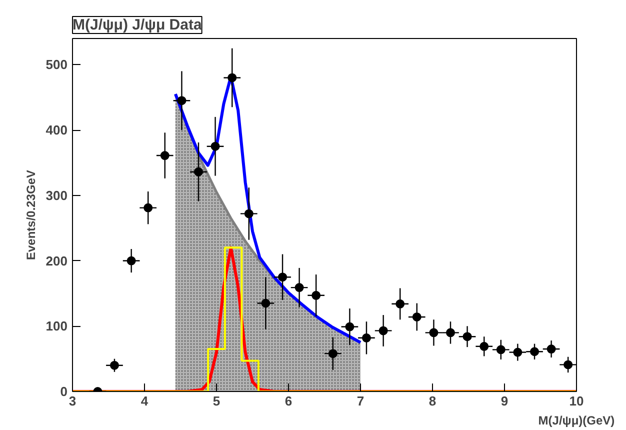 The image size is (626, 430). Describe the element at coordinates (288, 401) in the screenshot. I see `x-tick-label: 6` at that location.